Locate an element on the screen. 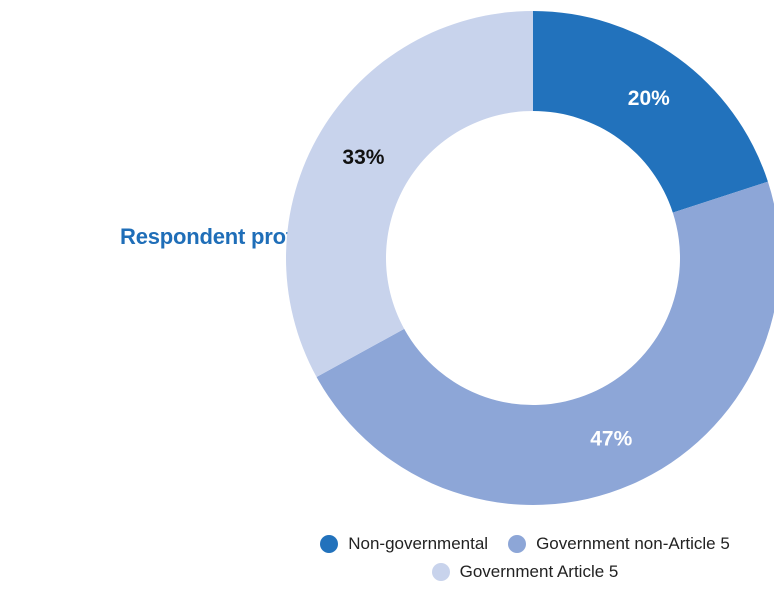 The image size is (774, 589). legend-row-2: Government Article 5 is located at coordinates (525, 572).